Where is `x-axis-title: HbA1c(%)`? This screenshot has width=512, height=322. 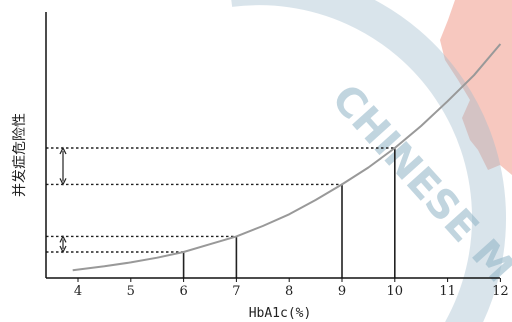 x-axis-title: HbA1c(%) is located at coordinates (280, 313).